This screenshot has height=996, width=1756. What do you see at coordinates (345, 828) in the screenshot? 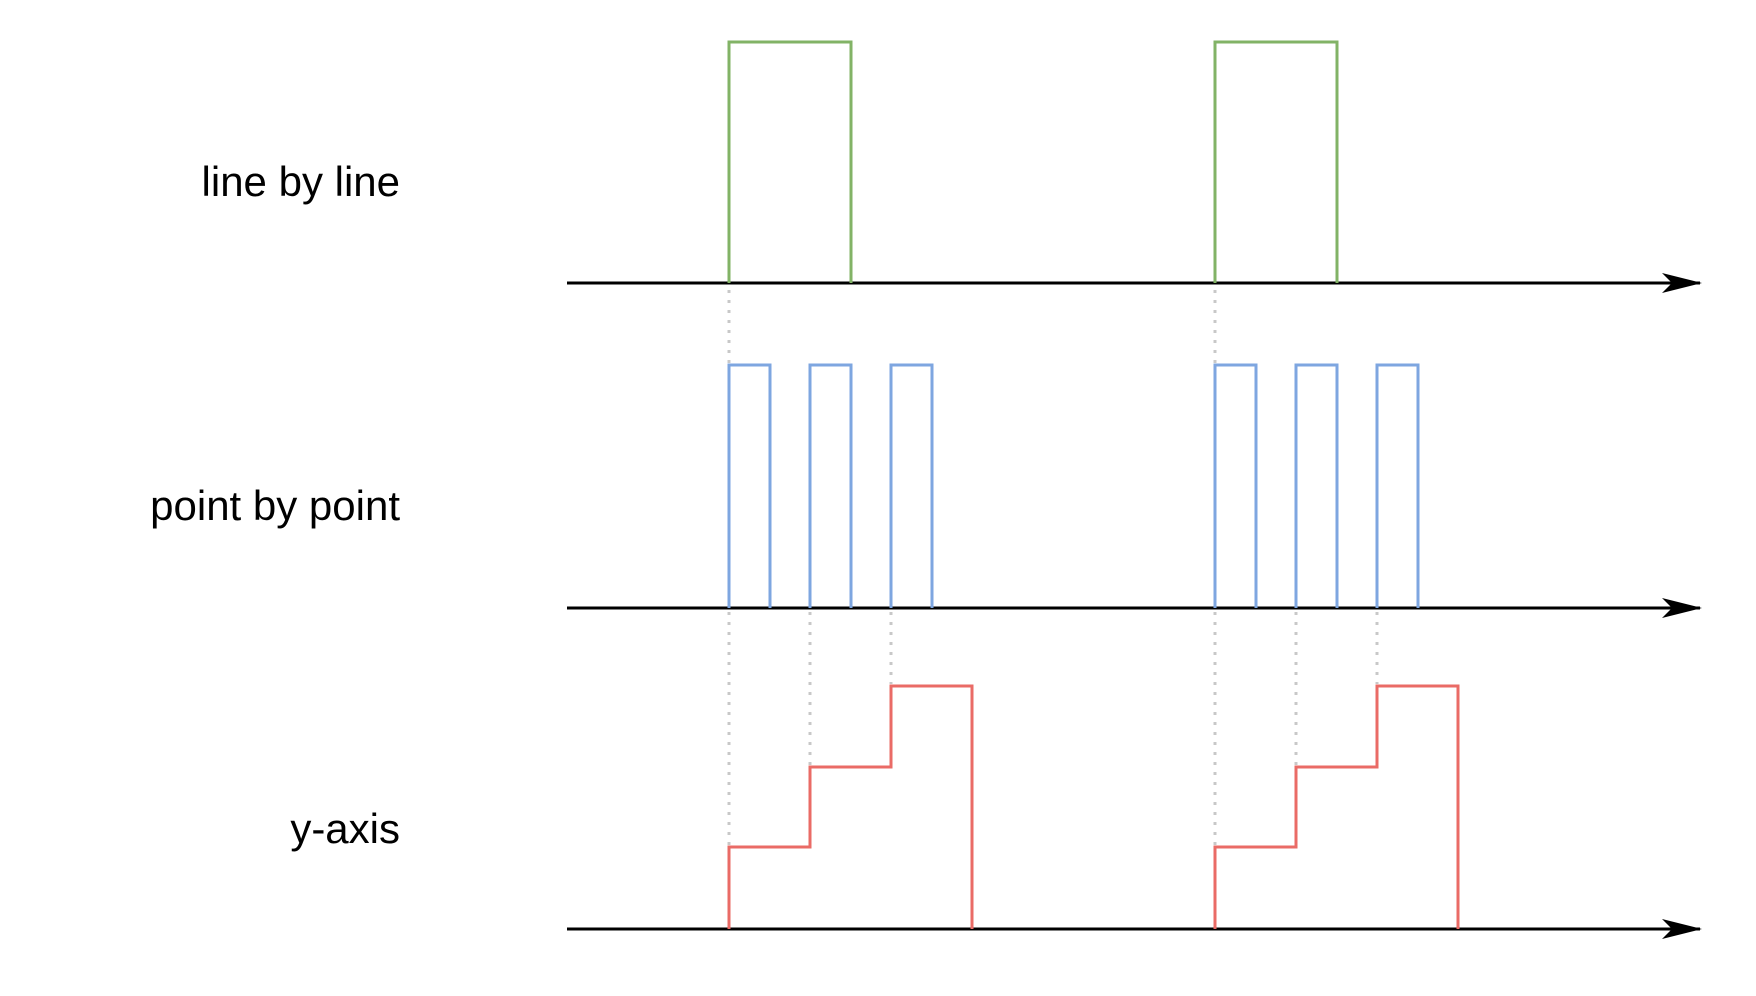
I see `row-label-y-axis: y-axis` at bounding box center [345, 828].